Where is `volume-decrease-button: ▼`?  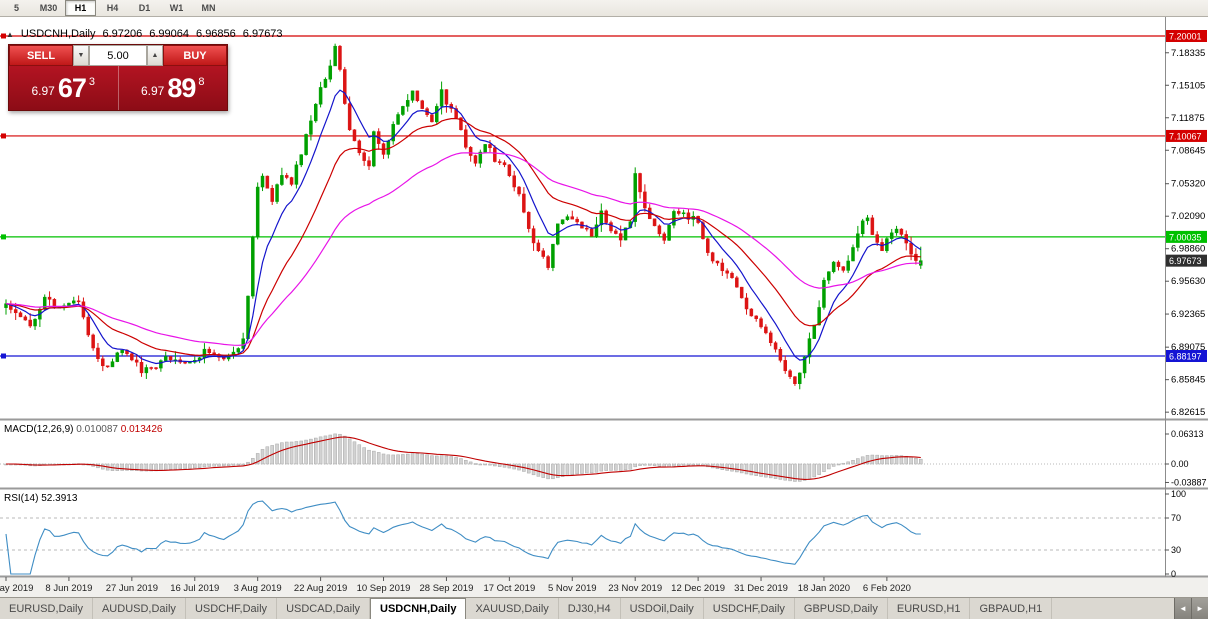 volume-decrease-button: ▼ is located at coordinates (81, 55).